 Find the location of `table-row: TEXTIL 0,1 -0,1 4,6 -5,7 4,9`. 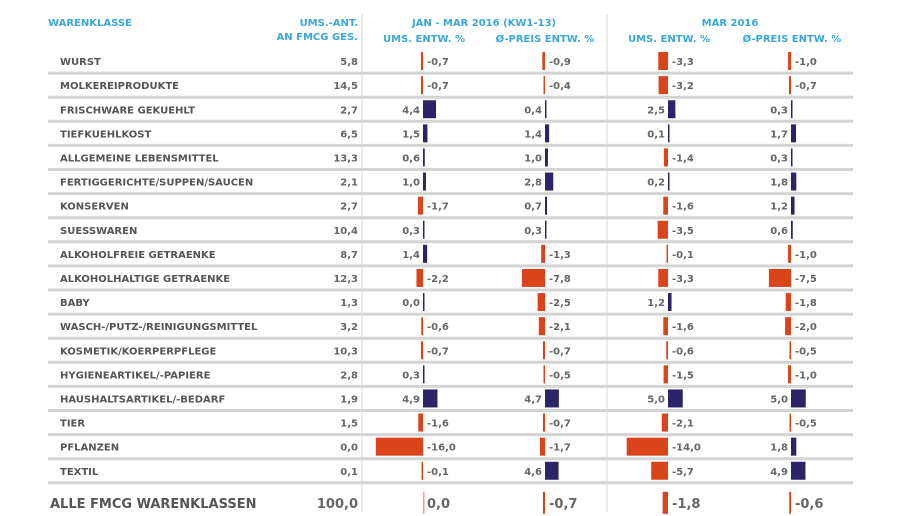

table-row: TEXTIL 0,1 -0,1 4,6 -5,7 4,9 is located at coordinates (450, 473).